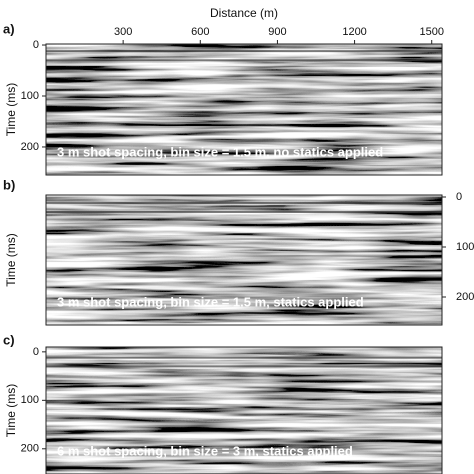 The height and width of the screenshot is (474, 474). I want to click on x-tick-label: 1500, so click(431, 32).